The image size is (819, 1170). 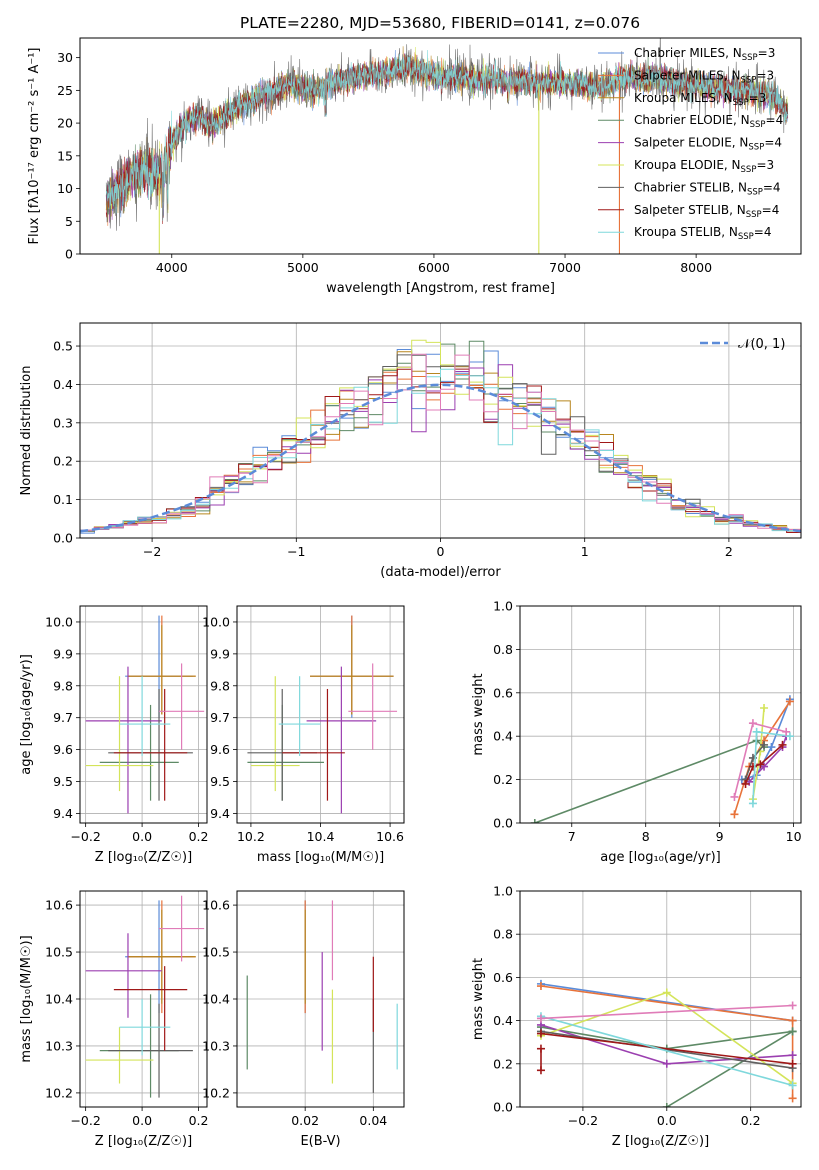 I want to click on tick-label-x: 1, so click(x=585, y=551).